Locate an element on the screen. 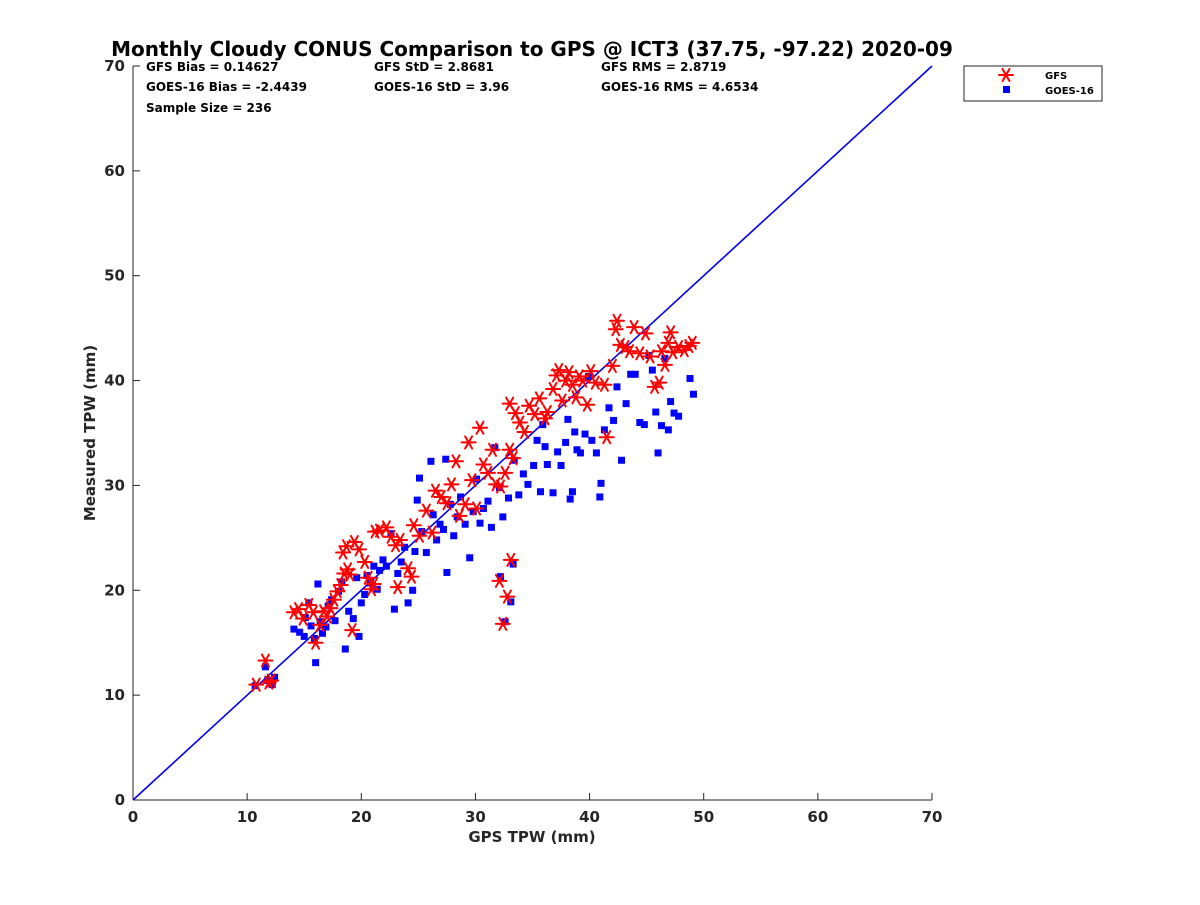  y-ticks: 0 10 20 30 40 50 60 70 is located at coordinates (122, 433).